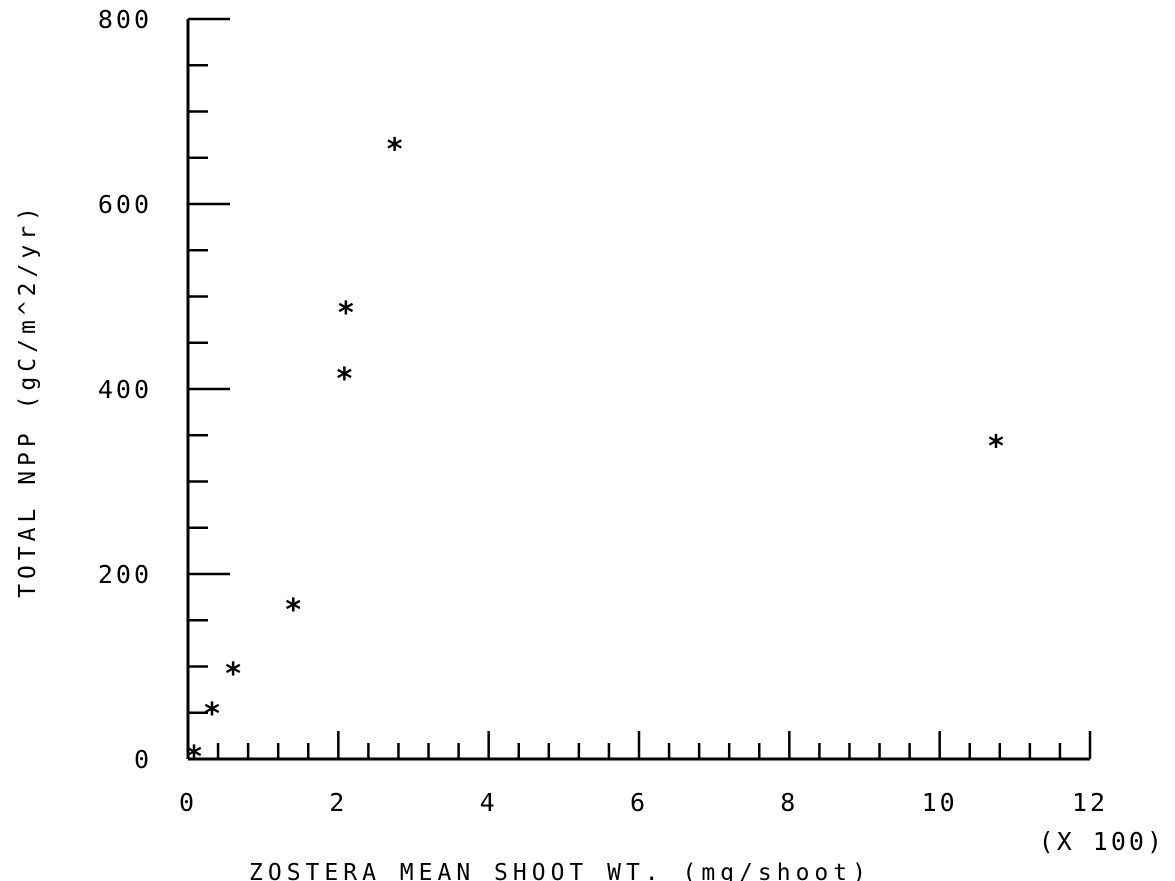 The image size is (1175, 881). I want to click on y-tick-label: 200, so click(125, 574).